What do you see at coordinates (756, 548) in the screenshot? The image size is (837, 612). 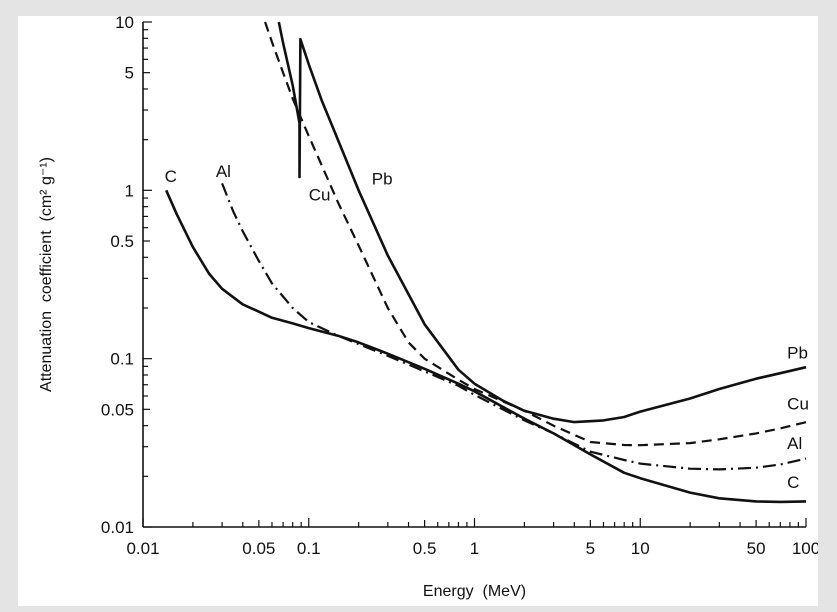 I see `x-tick-label: 50` at bounding box center [756, 548].